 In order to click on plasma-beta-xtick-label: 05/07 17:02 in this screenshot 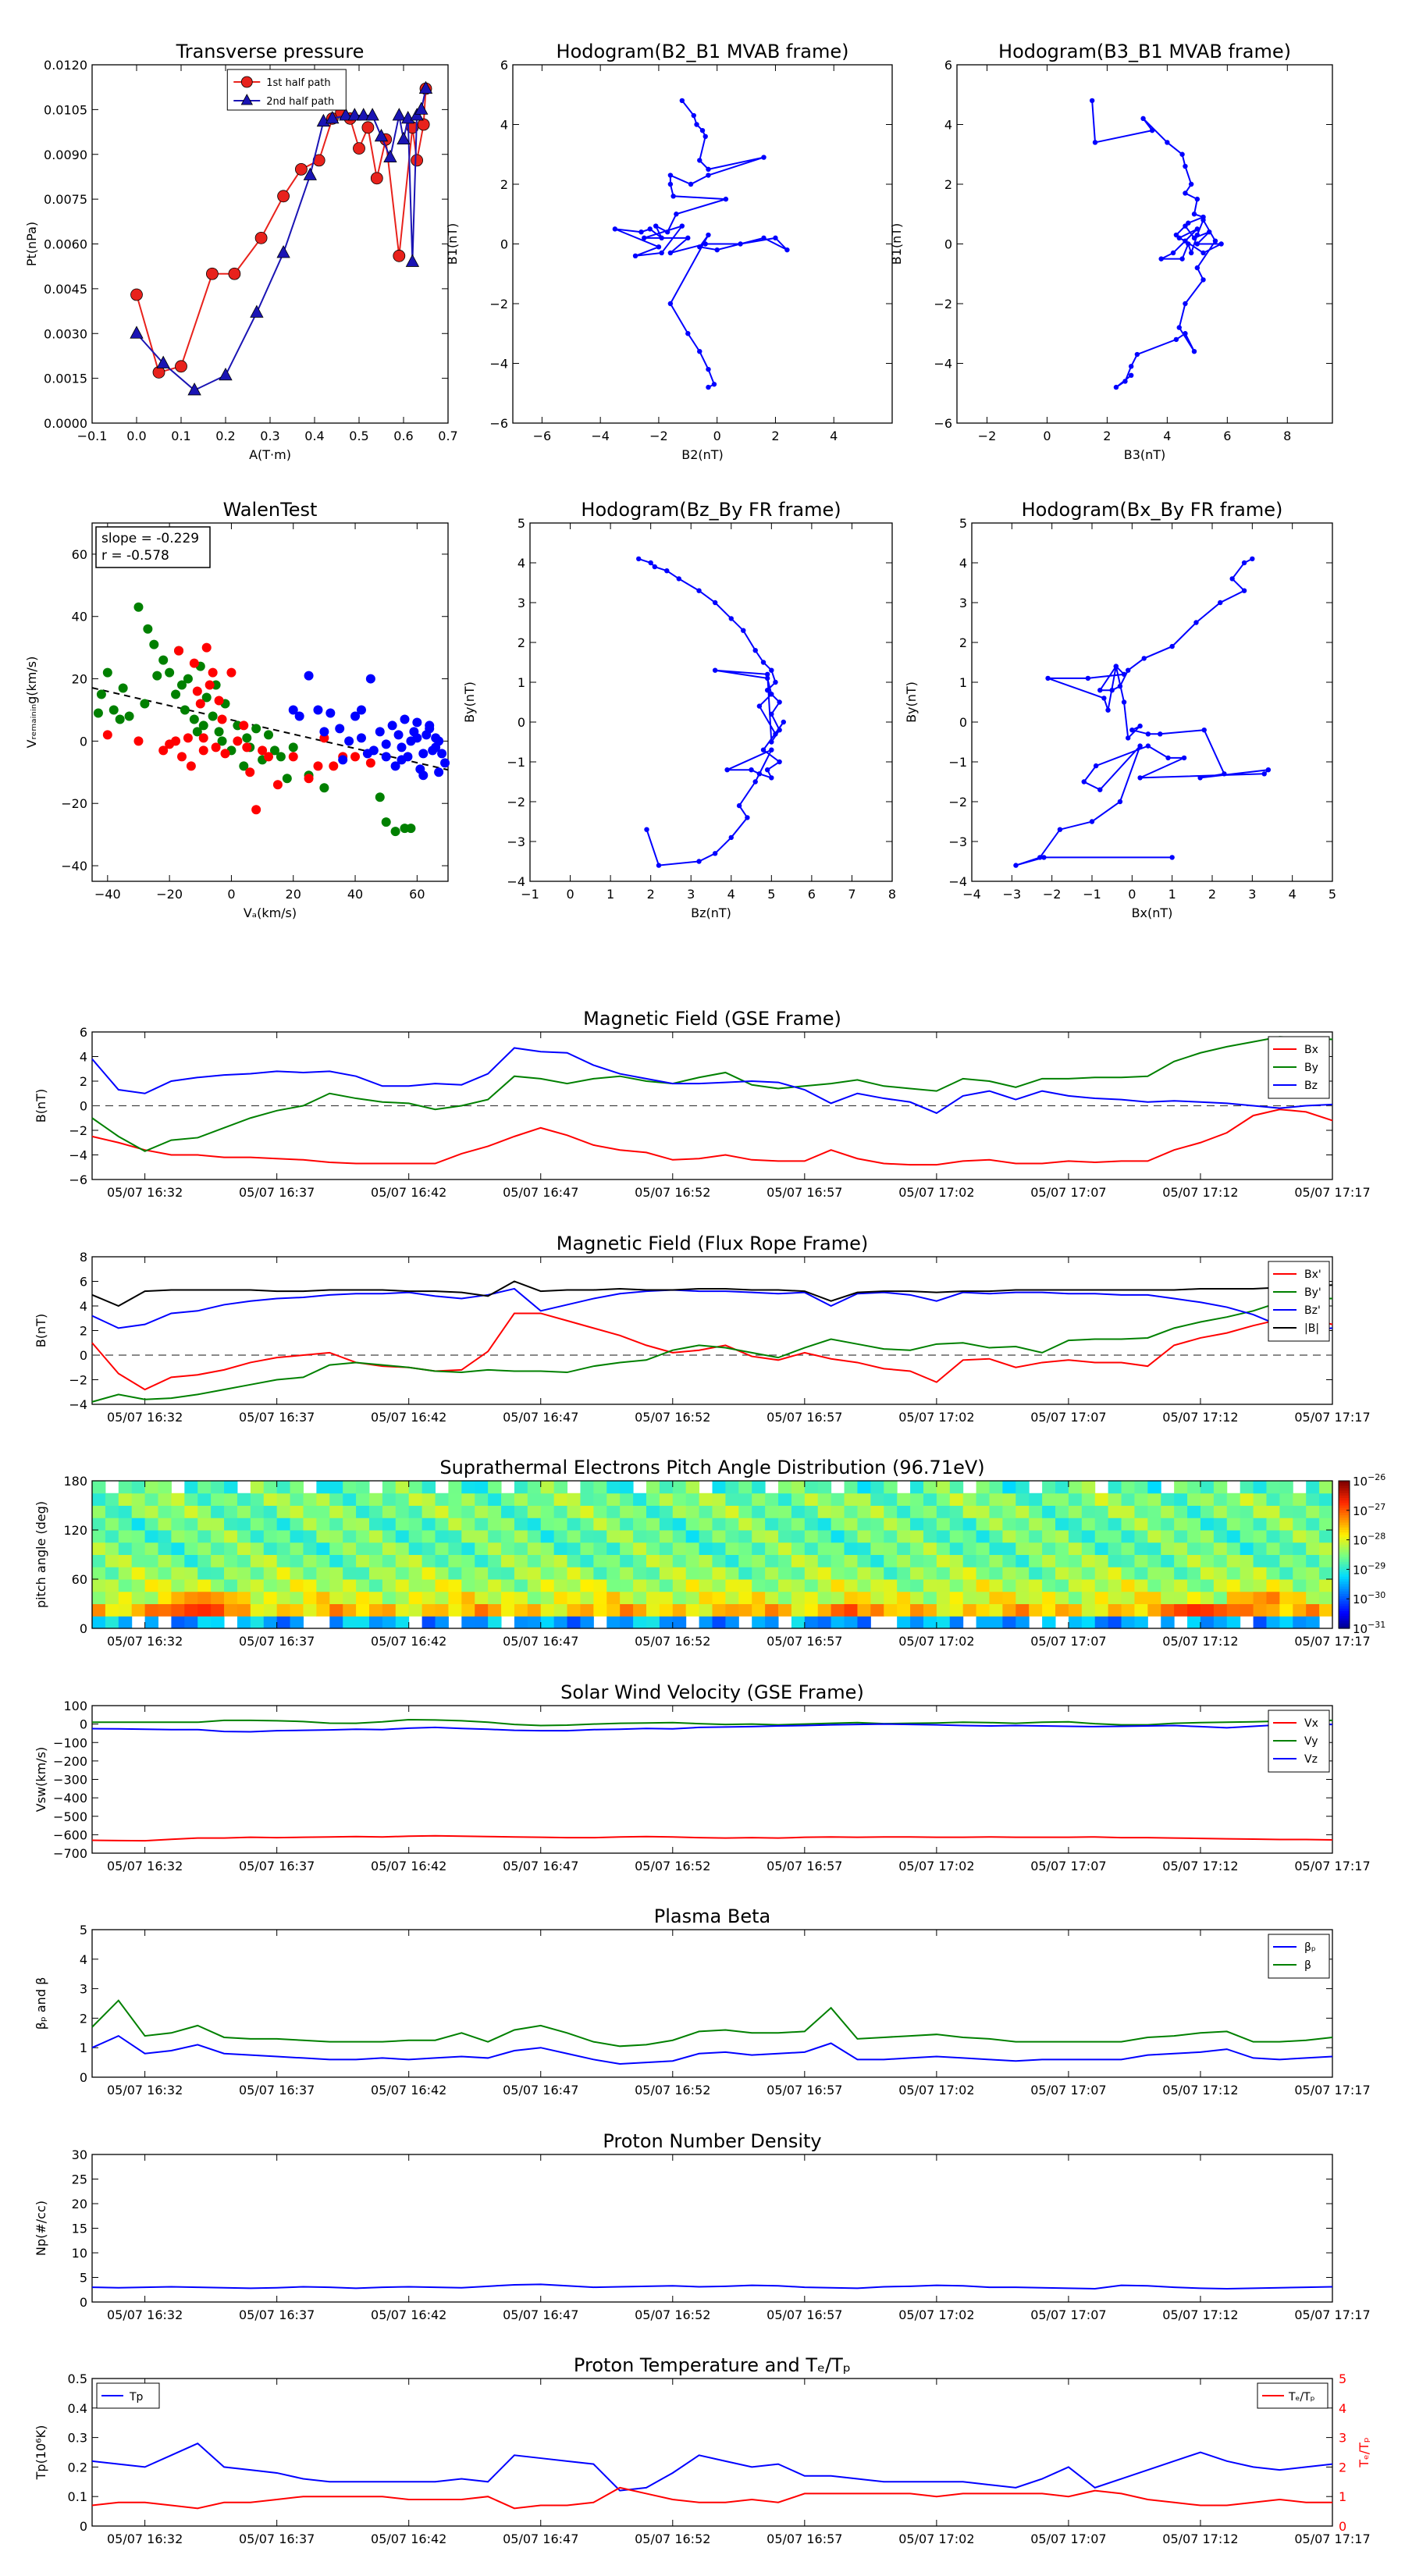, I will do `click(936, 2090)`.